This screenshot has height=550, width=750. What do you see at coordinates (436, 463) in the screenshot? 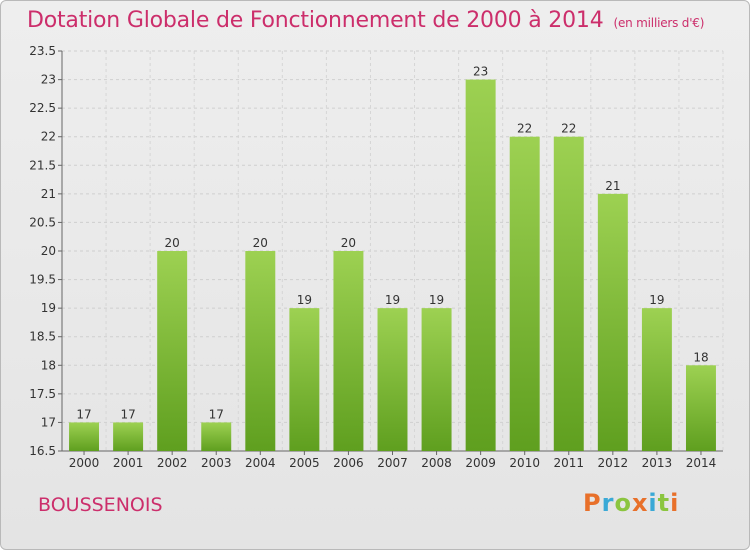
I see `x-tick-label-2008: 2008` at bounding box center [436, 463].